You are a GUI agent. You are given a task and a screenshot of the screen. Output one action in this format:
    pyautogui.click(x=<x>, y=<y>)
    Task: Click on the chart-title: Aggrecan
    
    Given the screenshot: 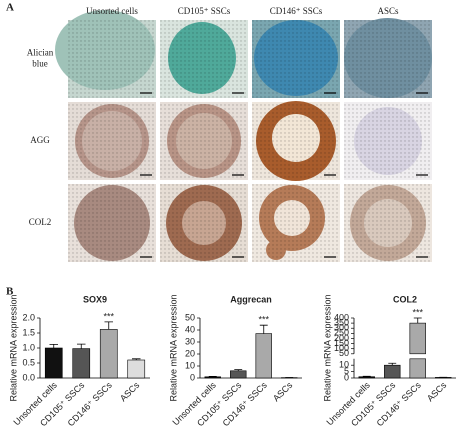 What is the action you would take?
    pyautogui.click(x=251, y=299)
    